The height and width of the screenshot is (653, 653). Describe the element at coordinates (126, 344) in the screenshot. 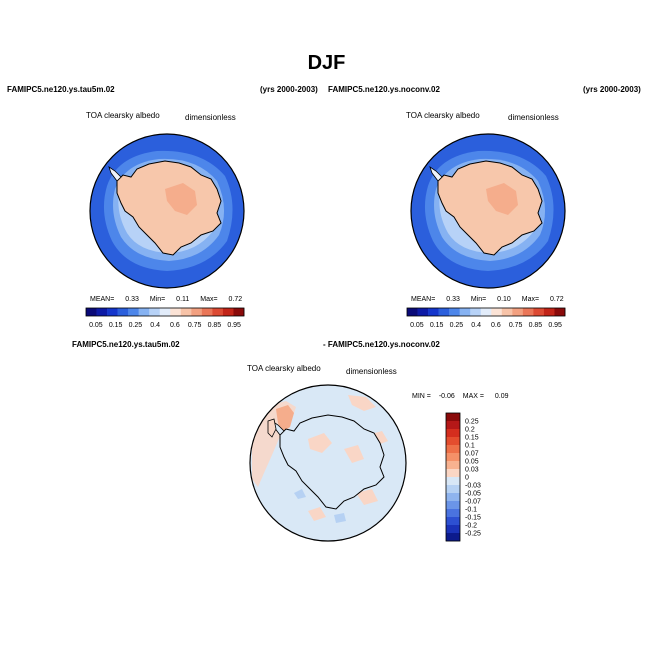

I see `diff-case-a: FAMIPC5.ne120.ys.tau5m.02` at that location.